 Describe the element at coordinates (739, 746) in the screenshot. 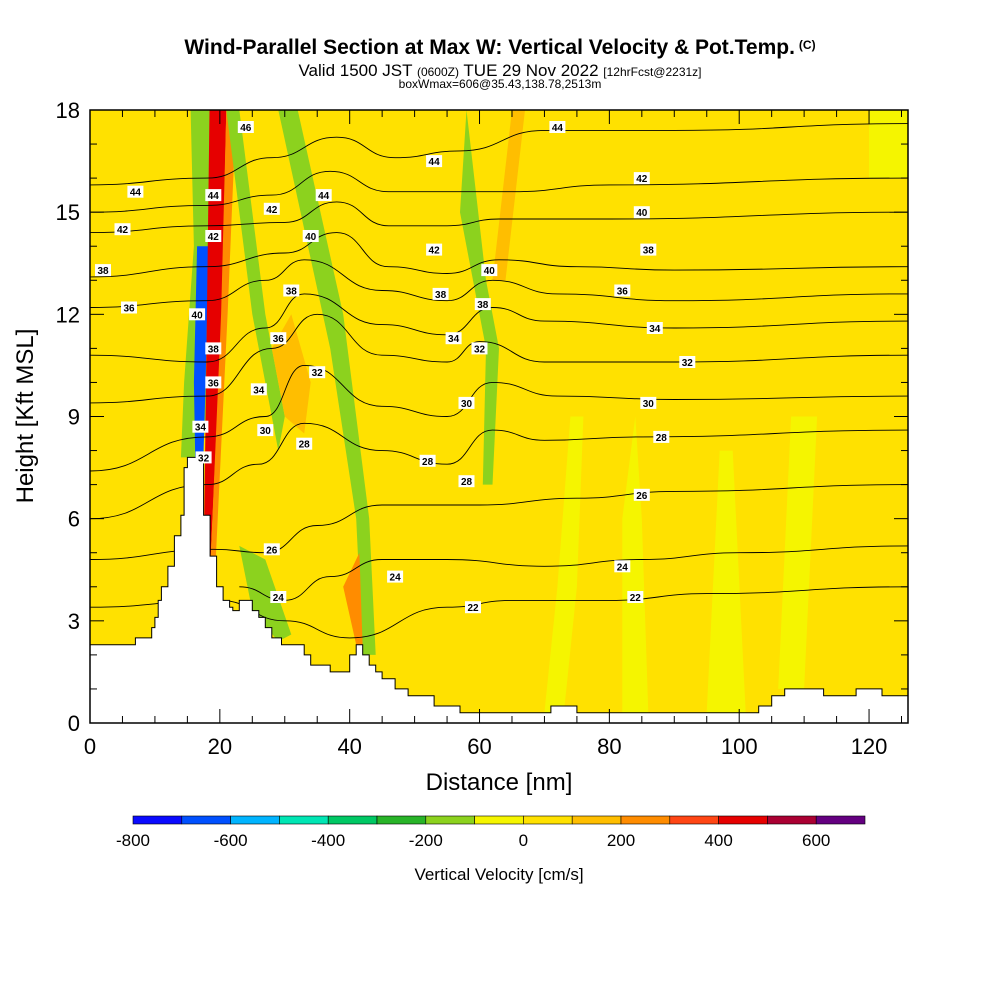

I see `x-tick-label-100: 100` at that location.